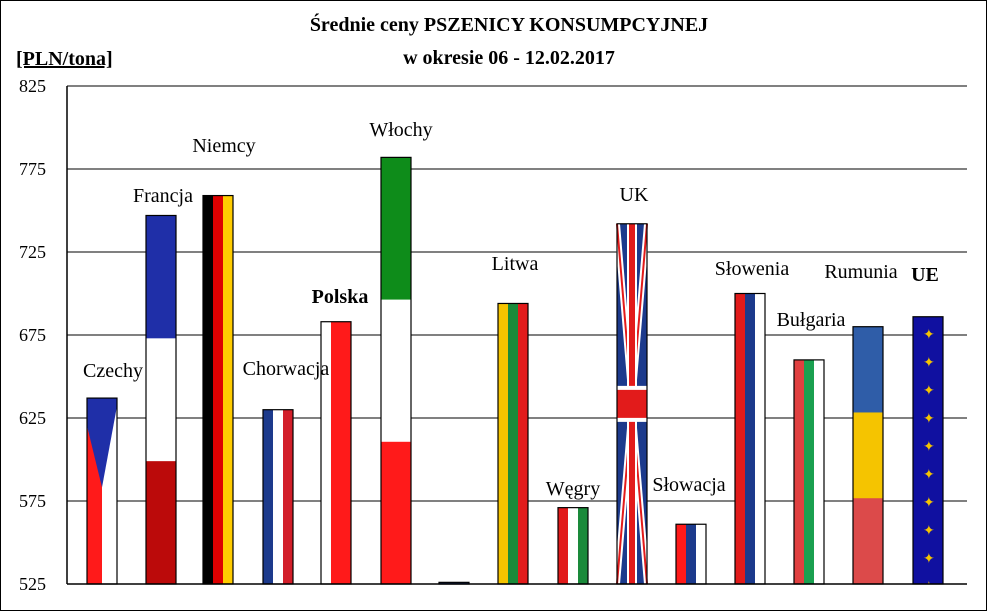 The height and width of the screenshot is (611, 987). I want to click on bar-UE, so click(928, 450).